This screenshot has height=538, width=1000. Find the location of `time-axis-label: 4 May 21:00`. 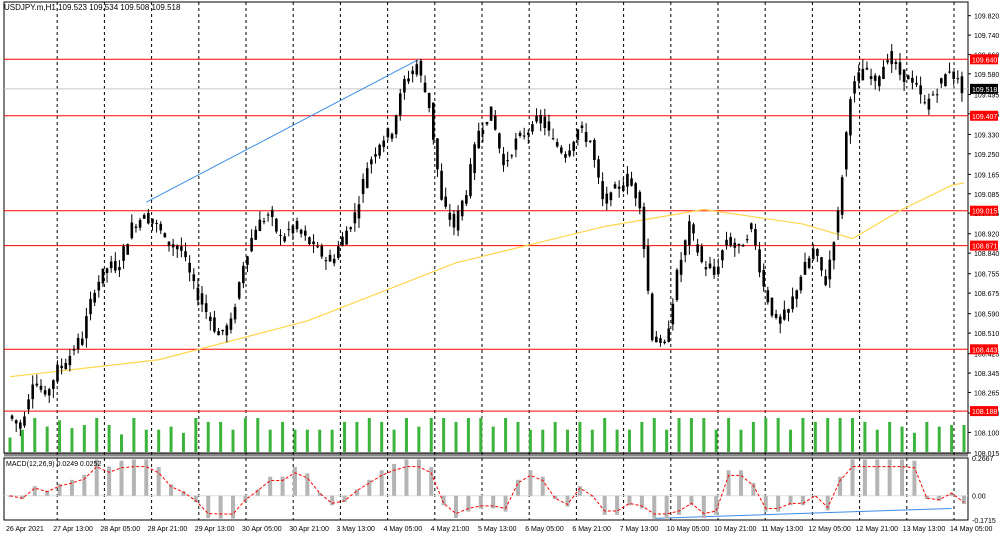

time-axis-label: 4 May 21:00 is located at coordinates (450, 529).